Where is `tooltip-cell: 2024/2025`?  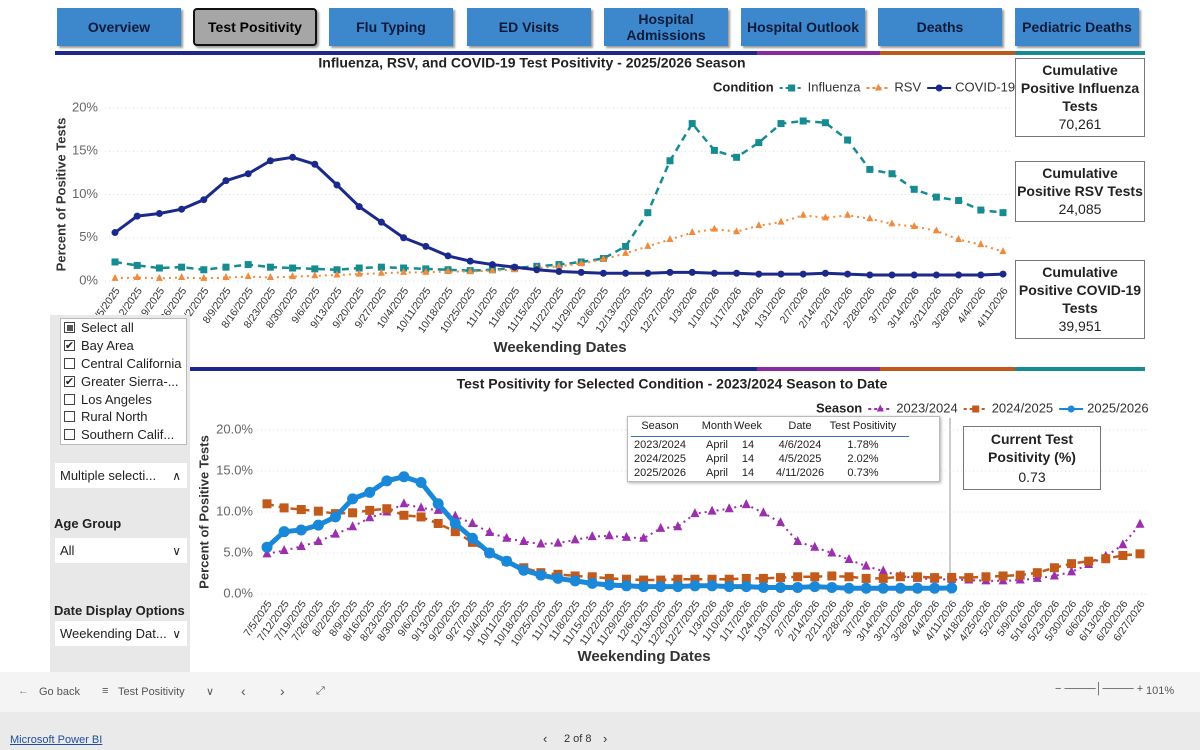
tooltip-cell: 2024/2025 is located at coordinates (660, 459).